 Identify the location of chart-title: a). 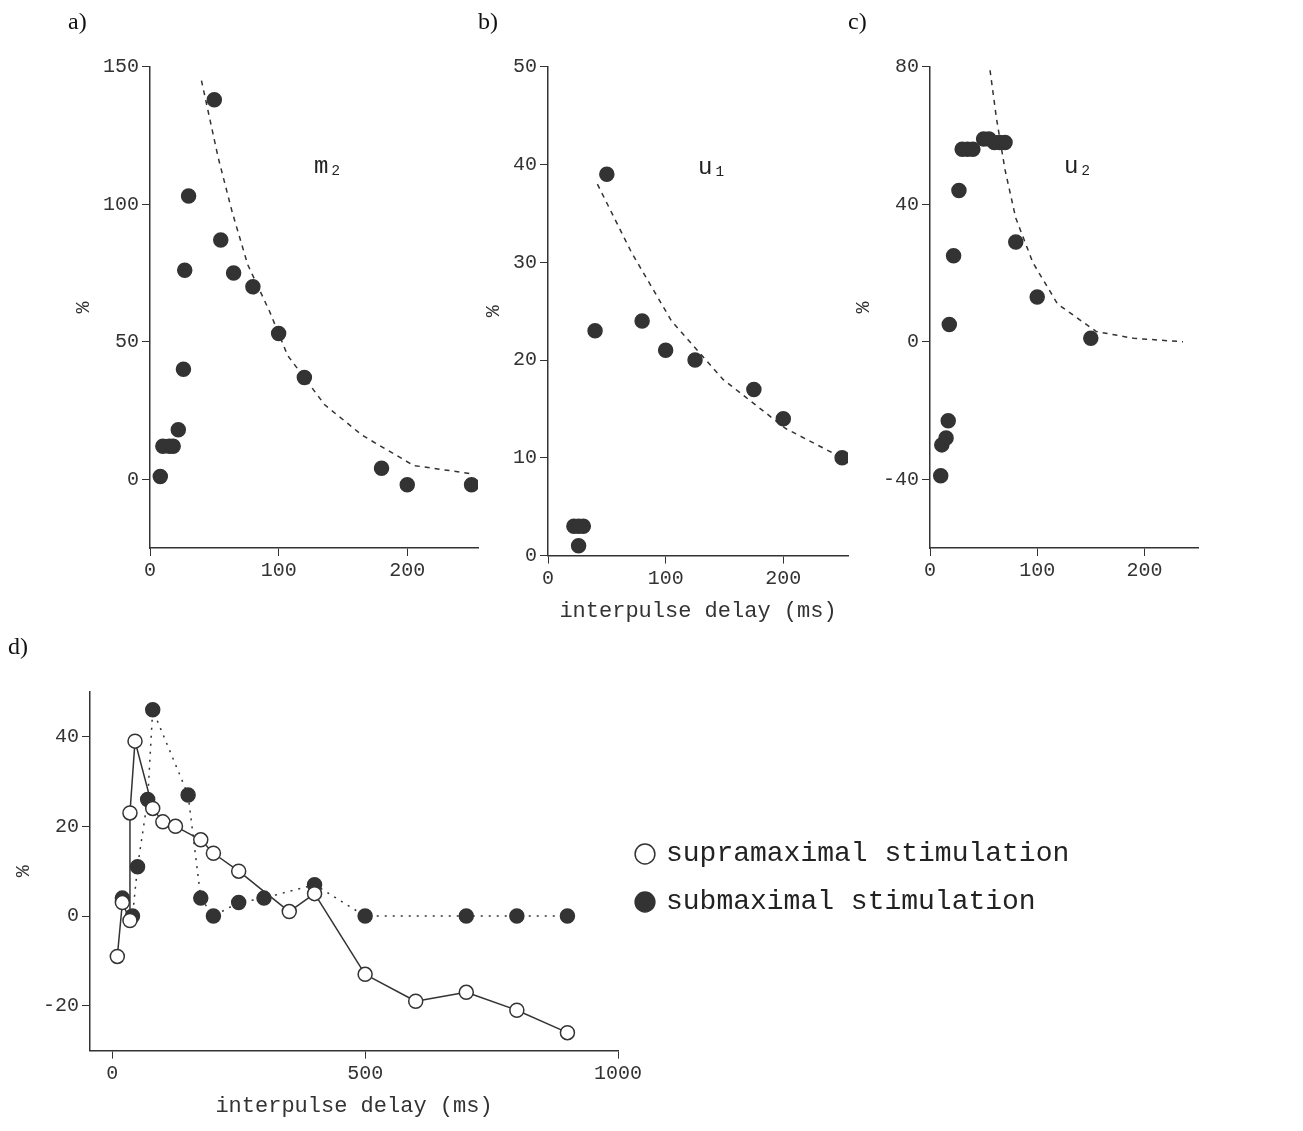
(77, 20).